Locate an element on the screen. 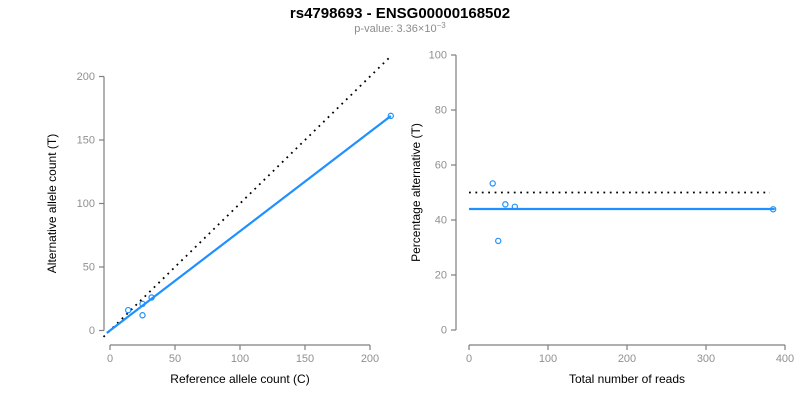 The image size is (800, 400). y-tick-label: 60 is located at coordinates (441, 166).